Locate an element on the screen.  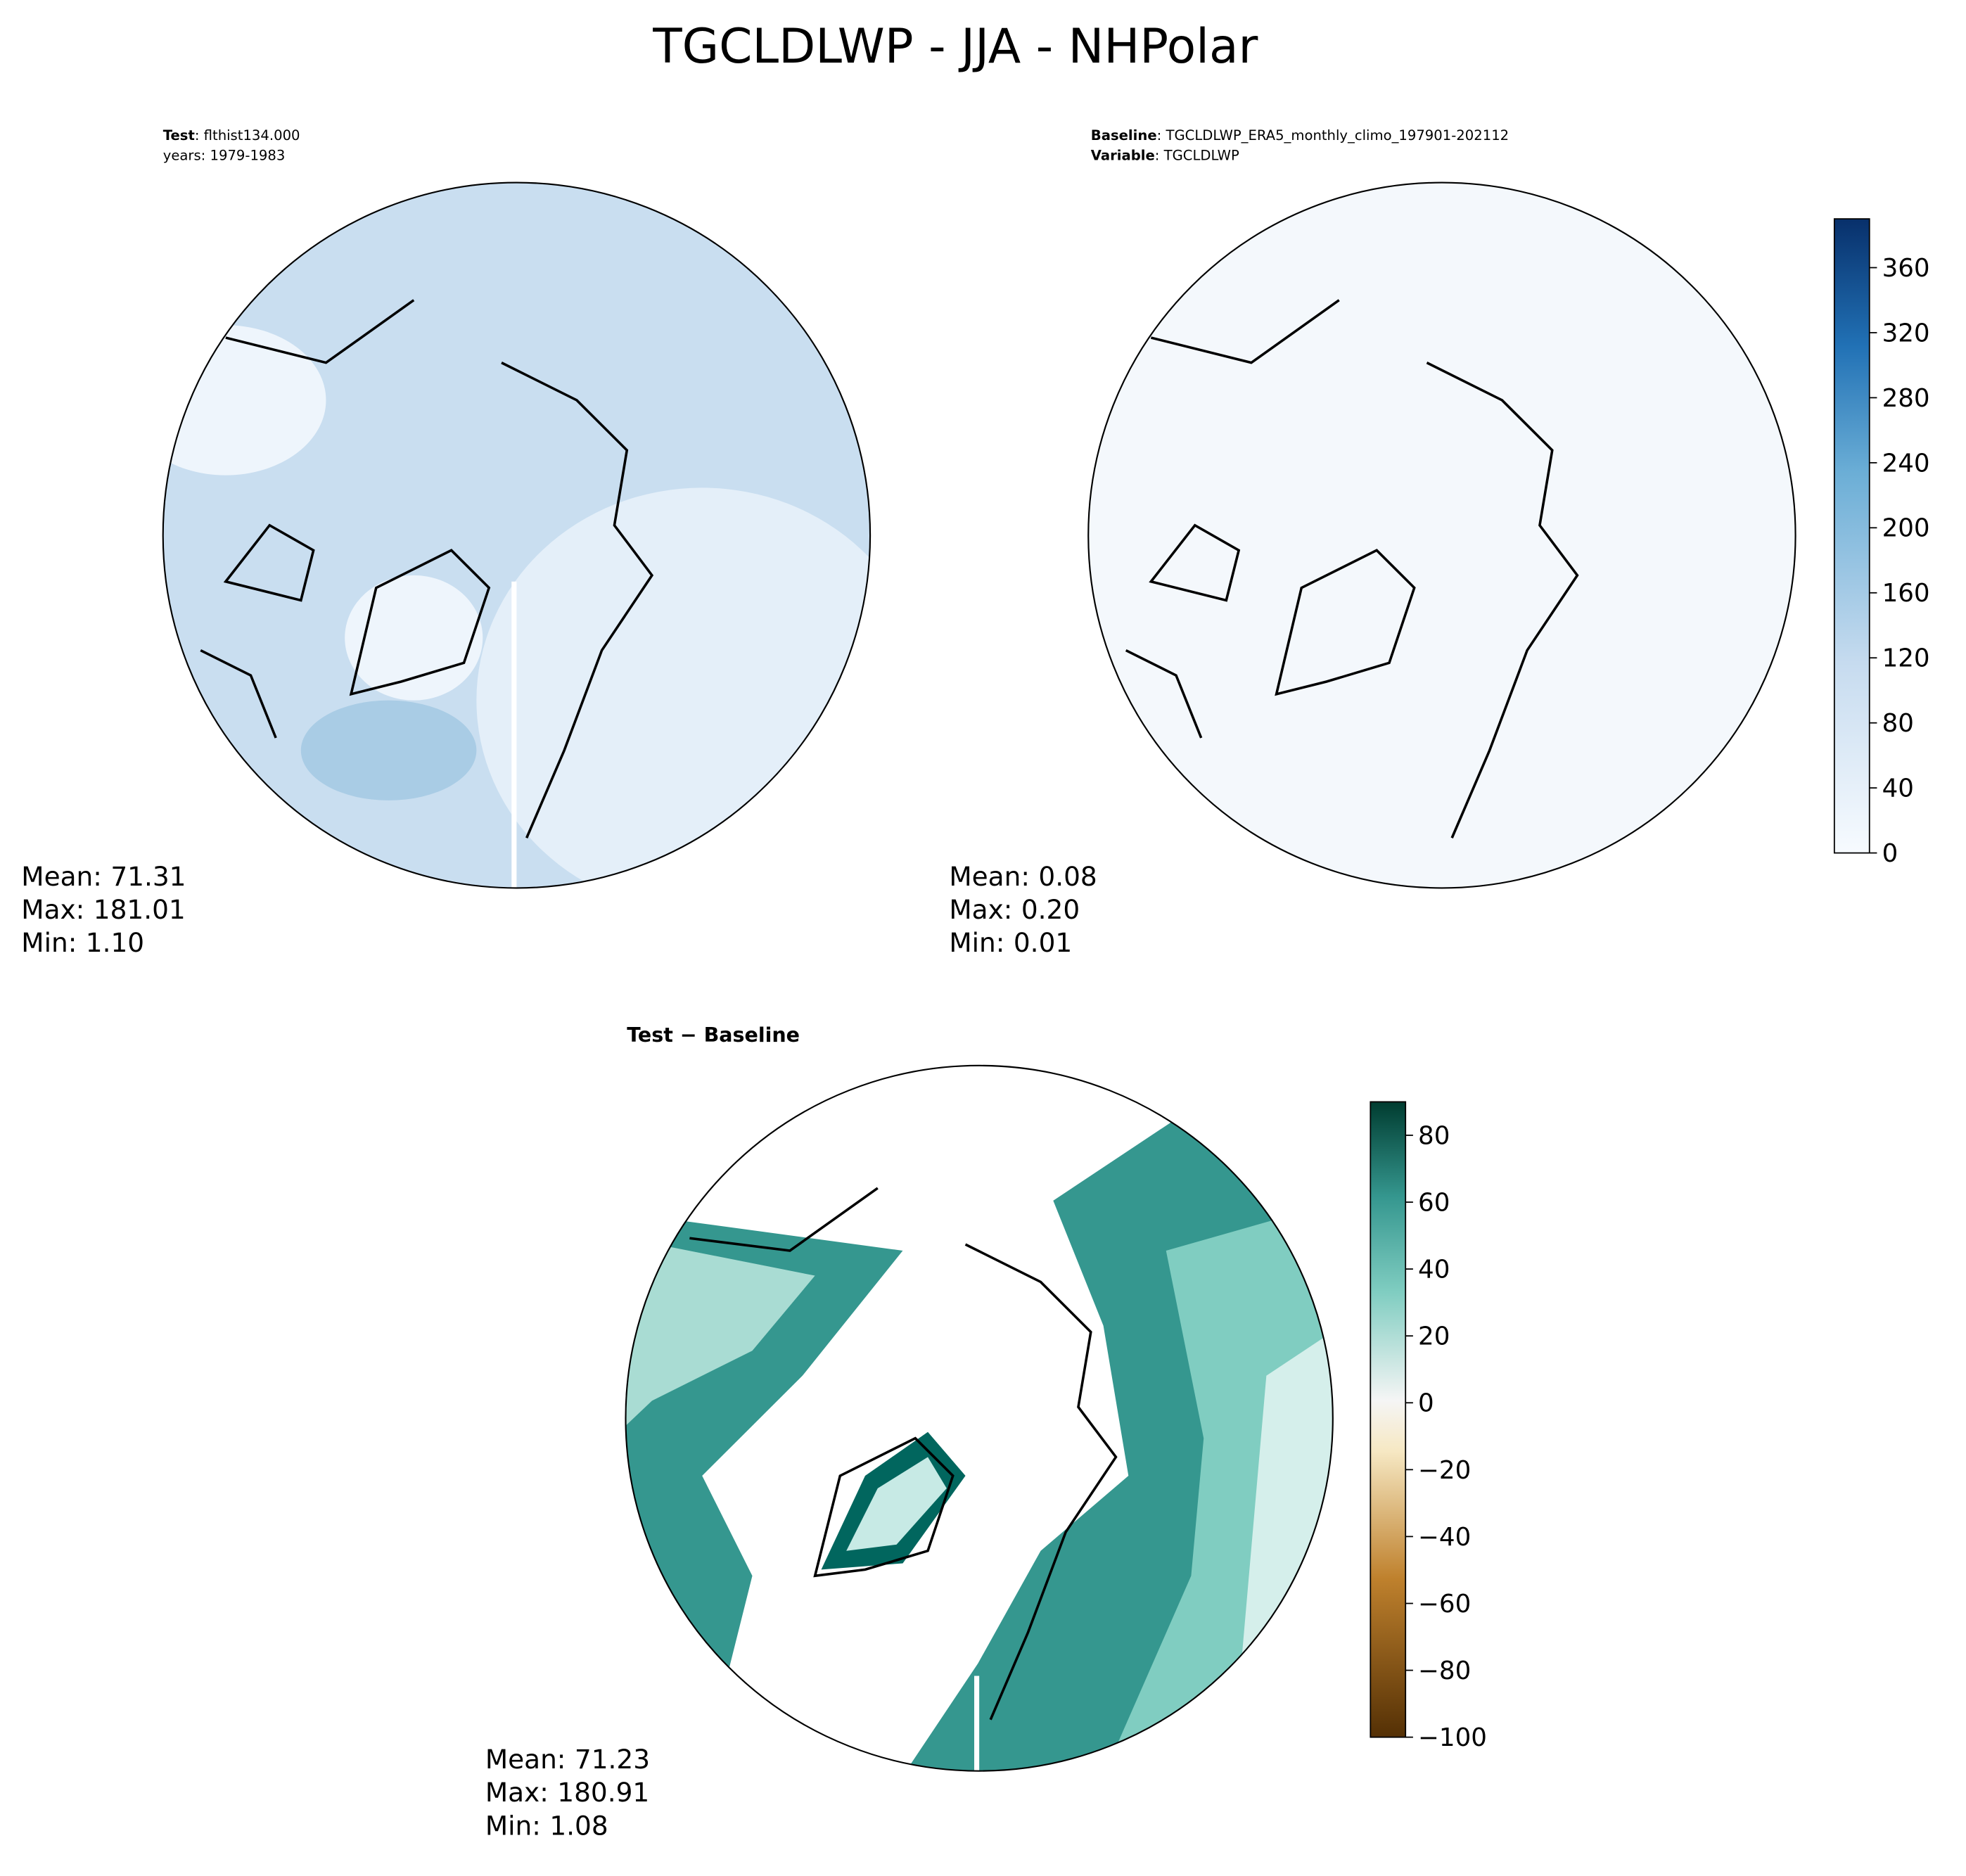
header-text: years: 1979-1983 is located at coordinates (224, 156).